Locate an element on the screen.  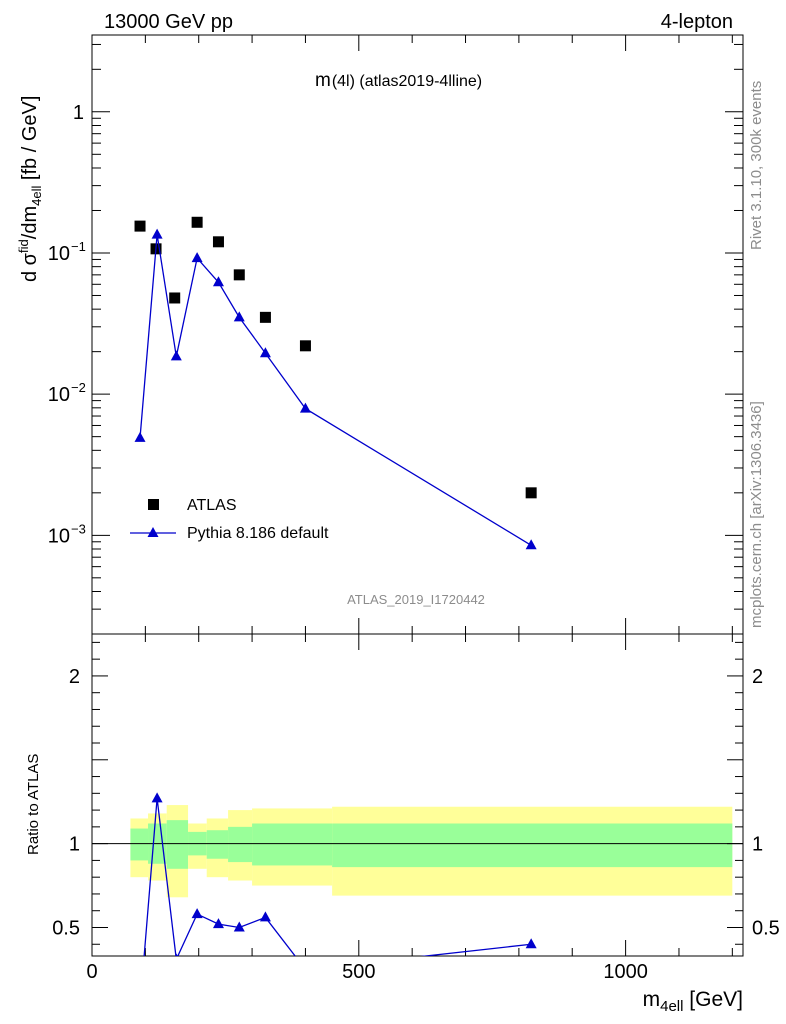
header-left-text: 13000 GeV pp is located at coordinates (168, 22).